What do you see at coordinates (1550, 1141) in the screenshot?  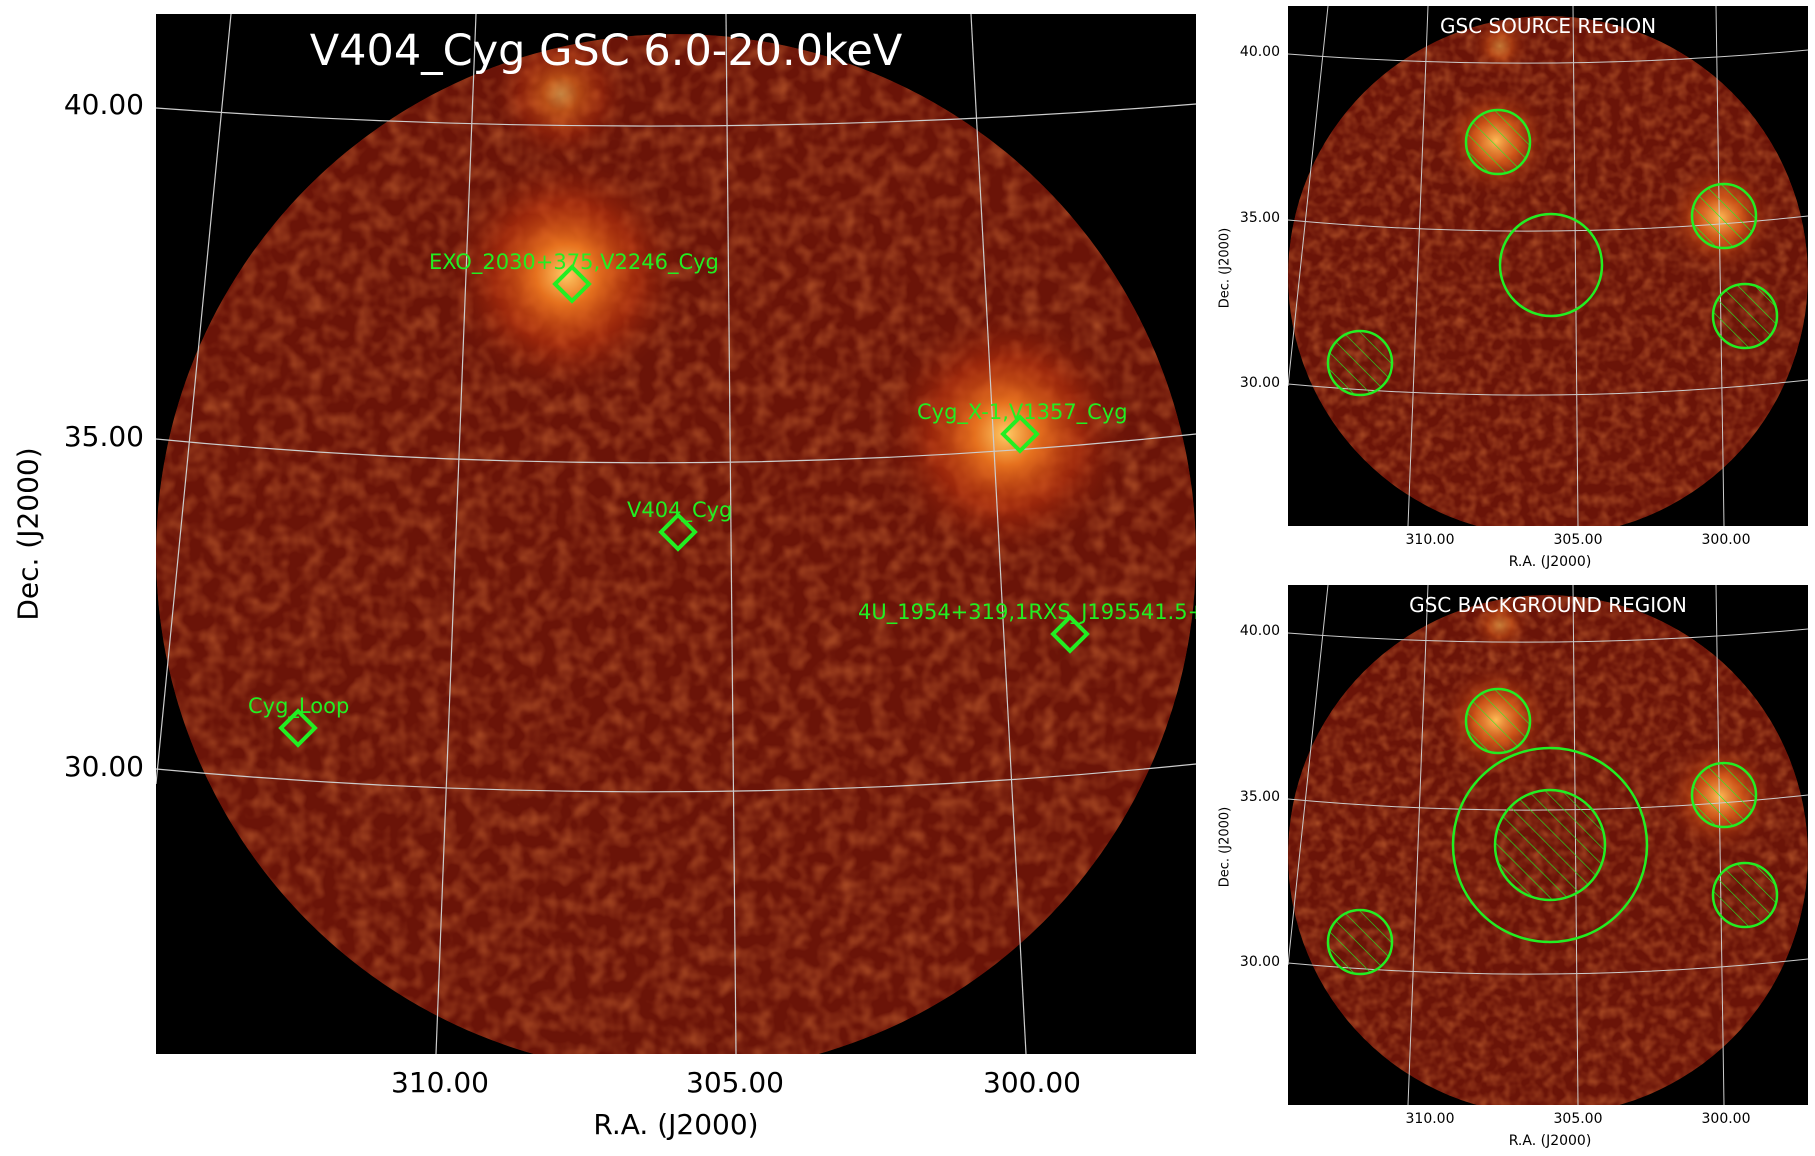 I see `bg-xlabel: R.A. (J2000)` at bounding box center [1550, 1141].